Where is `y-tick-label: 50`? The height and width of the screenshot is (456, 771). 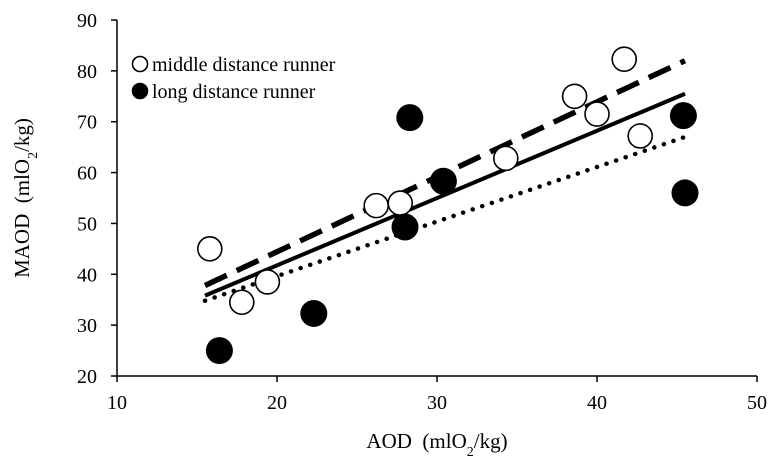 y-tick-label: 50 is located at coordinates (87, 224).